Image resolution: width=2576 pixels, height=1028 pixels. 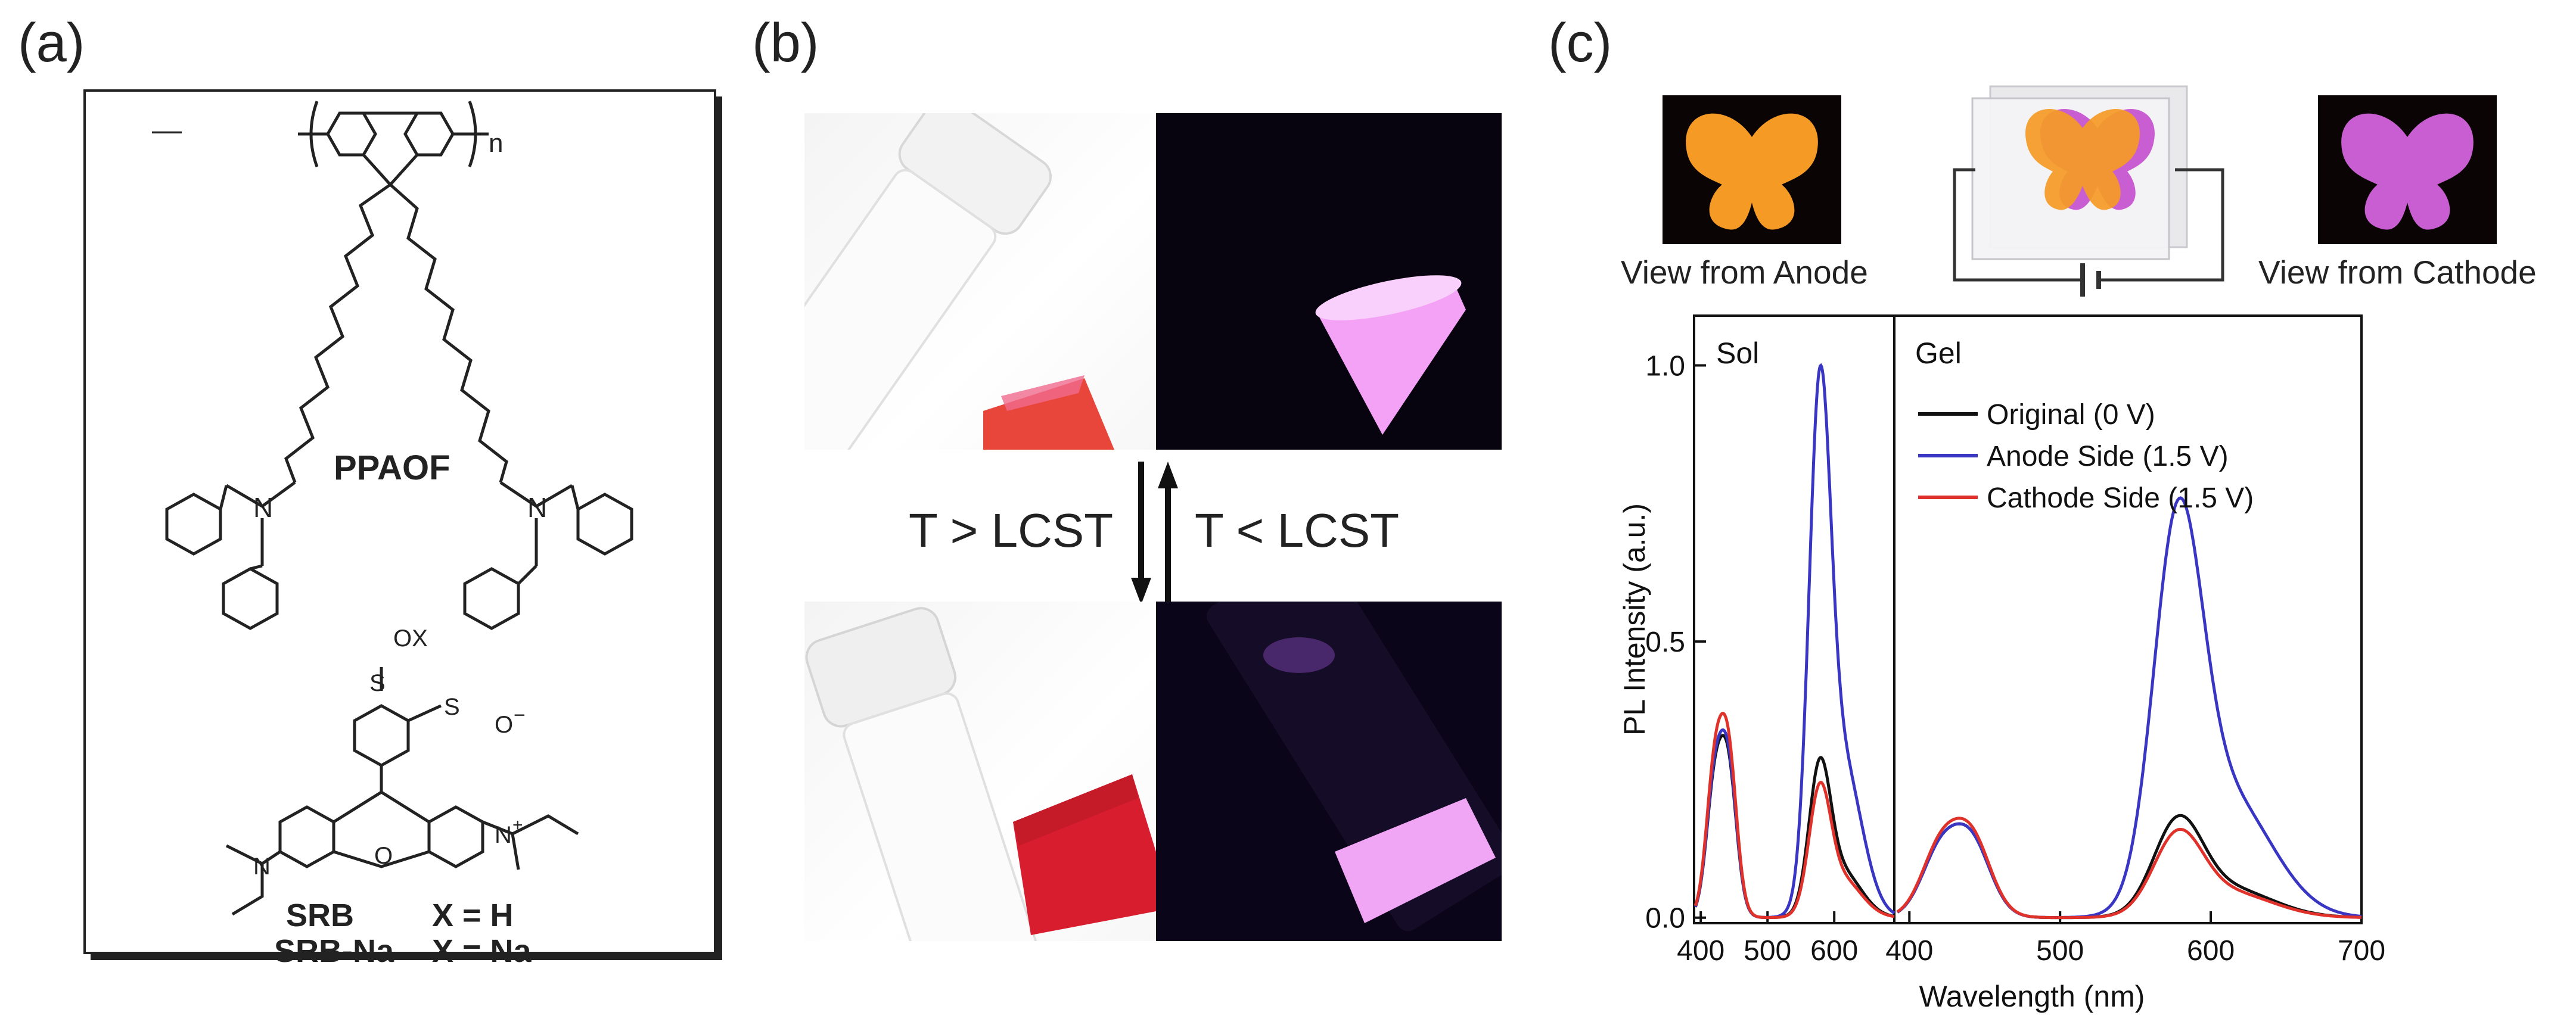 What do you see at coordinates (537, 507) in the screenshot?
I see `amine-label-right: N` at bounding box center [537, 507].